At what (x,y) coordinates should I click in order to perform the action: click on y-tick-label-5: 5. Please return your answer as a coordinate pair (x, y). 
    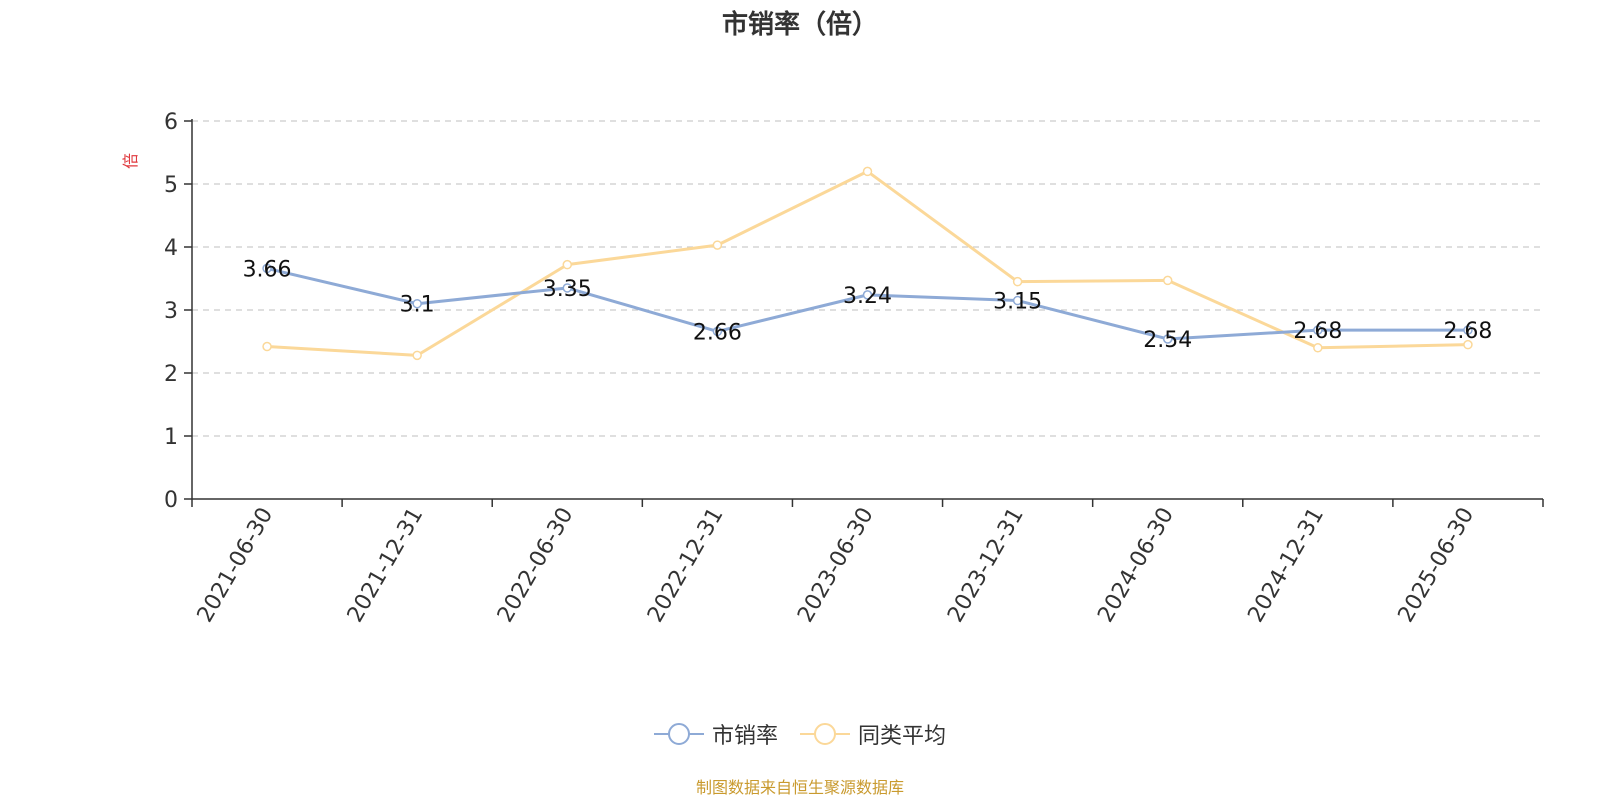
    Looking at the image, I should click on (171, 185).